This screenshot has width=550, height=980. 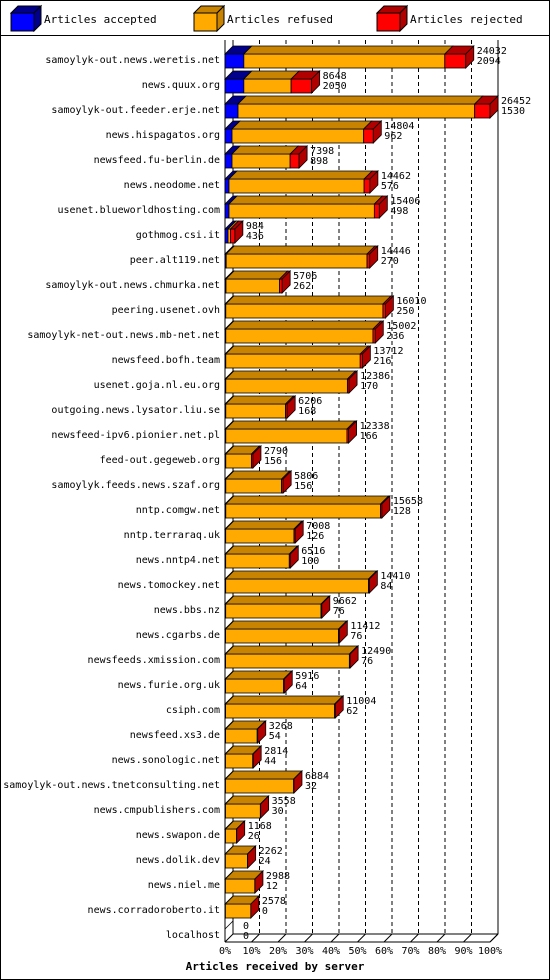 I want to click on value-rejected: 168, so click(x=307, y=411).